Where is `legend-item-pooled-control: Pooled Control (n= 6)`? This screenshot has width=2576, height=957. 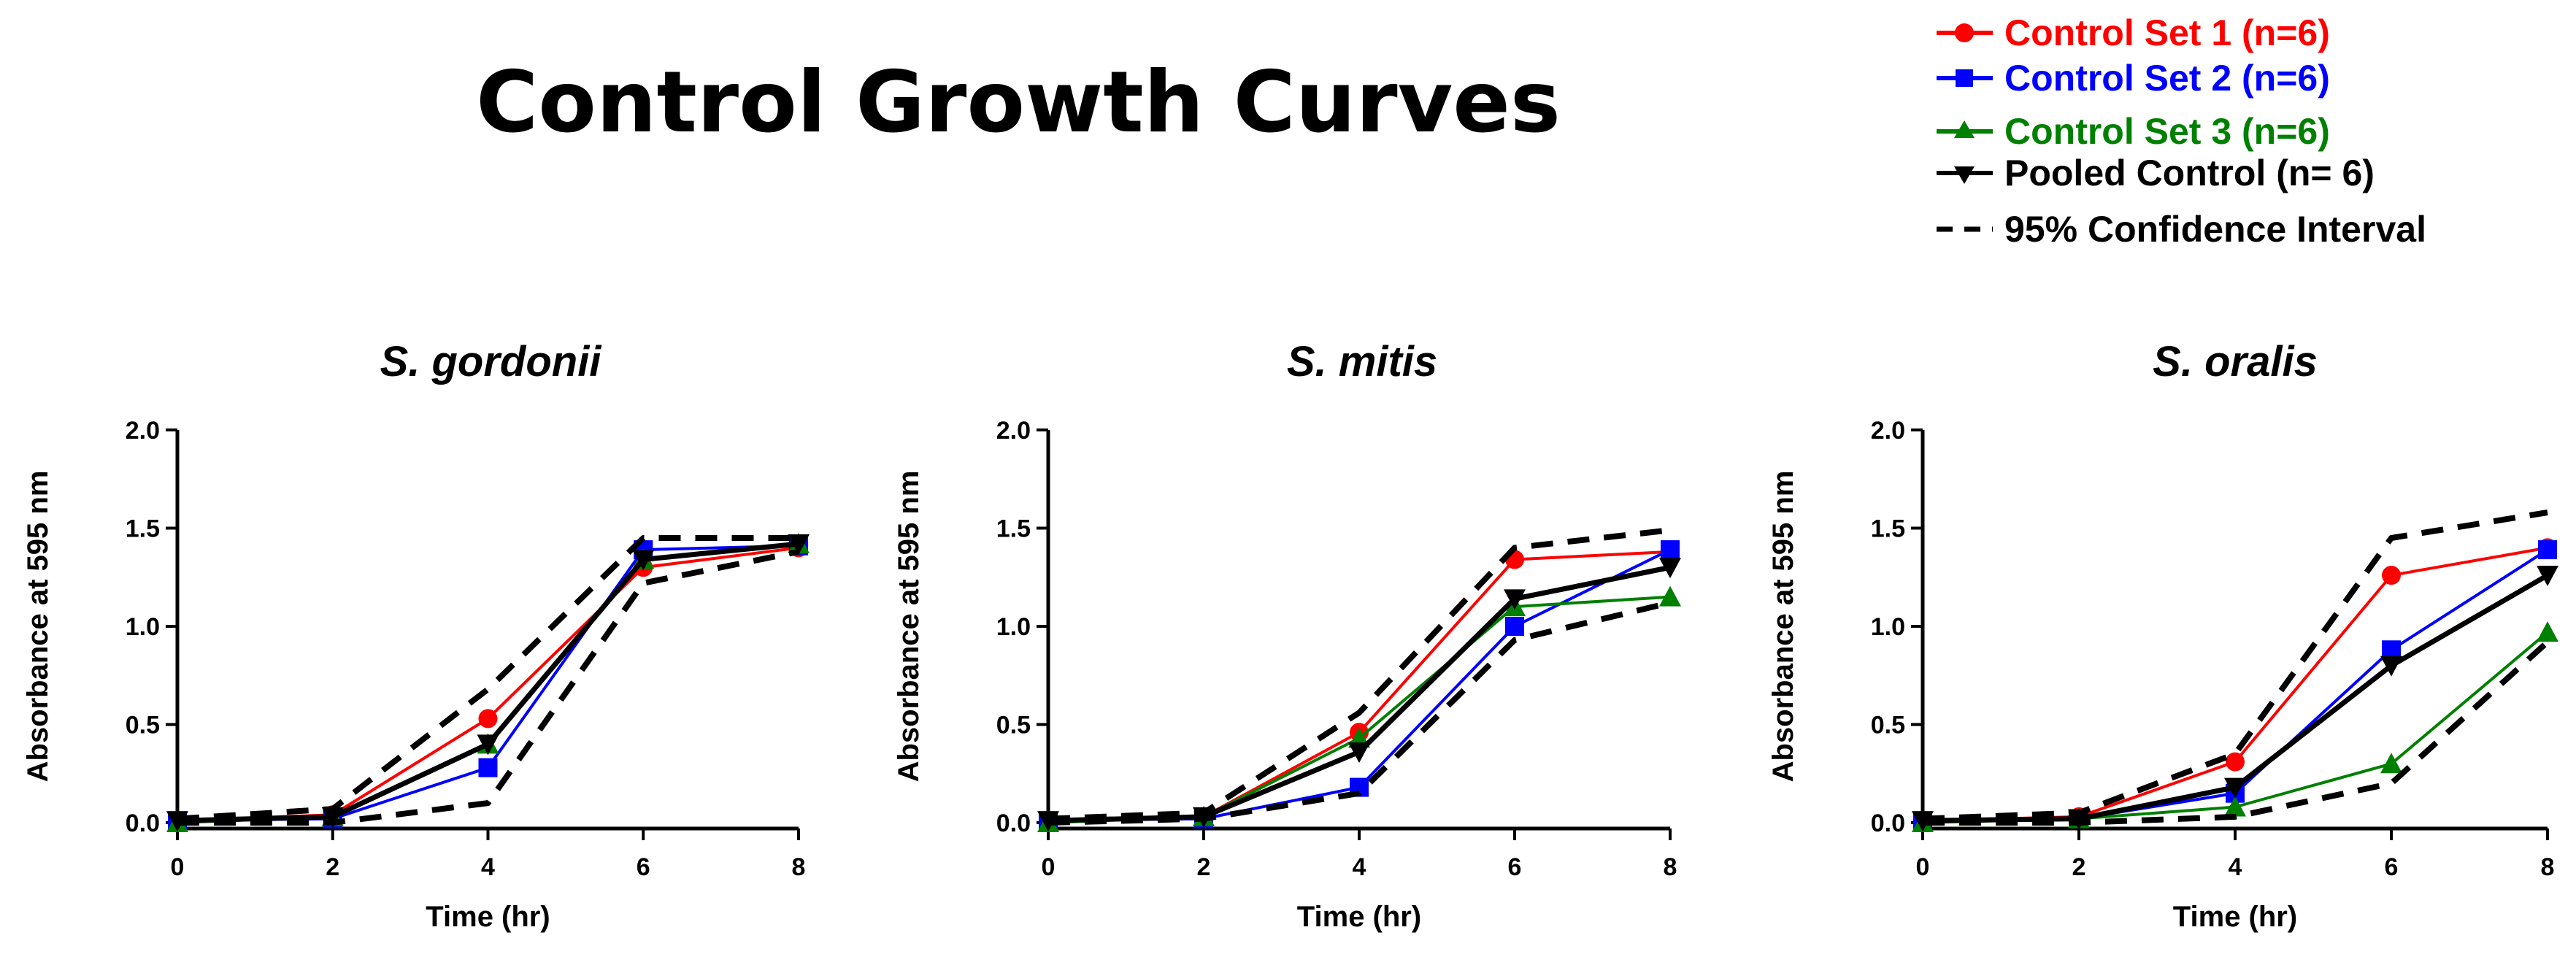
legend-item-pooled-control: Pooled Control (n= 6) is located at coordinates (2156, 173).